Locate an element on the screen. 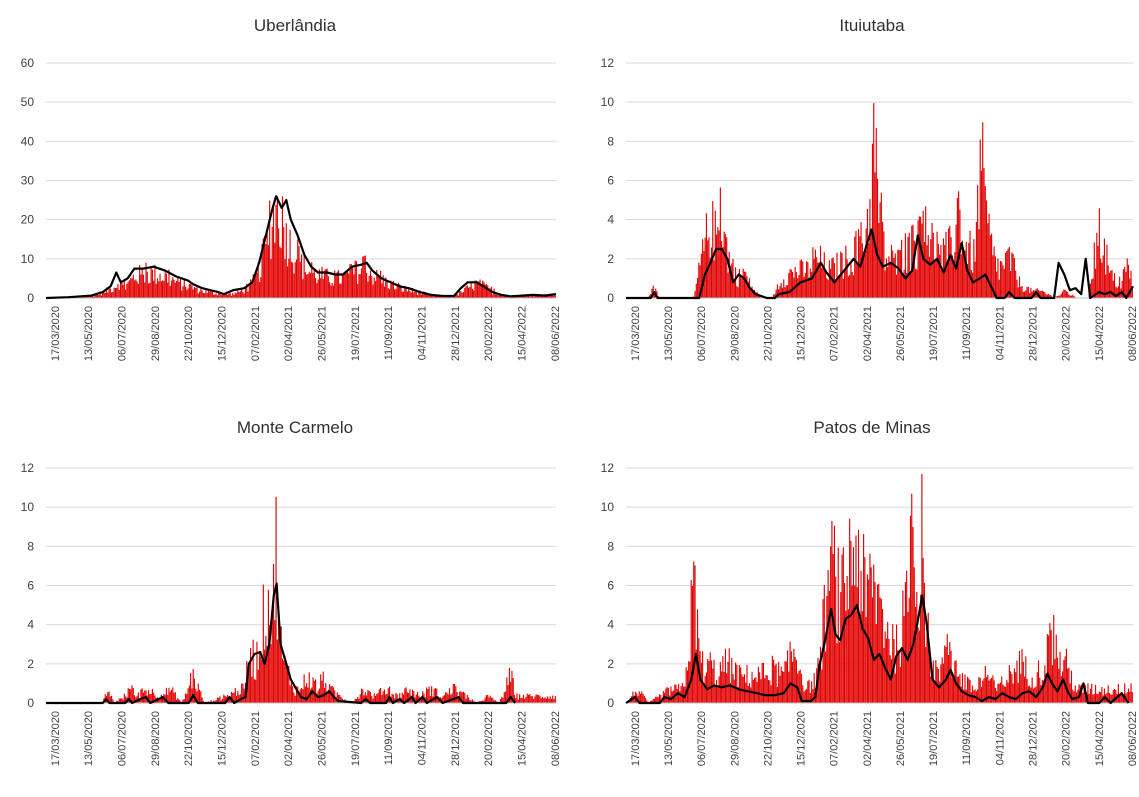 The width and height of the screenshot is (1139, 797). x-tick-label: 11/09/2021 is located at coordinates (967, 738).